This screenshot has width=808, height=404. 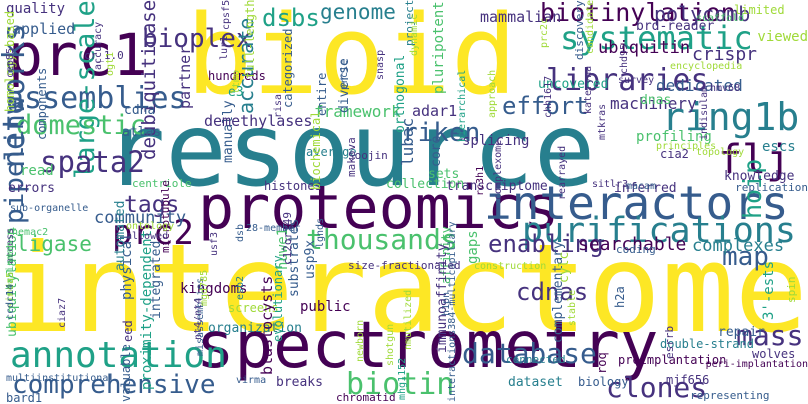 I want to click on word: interactors, so click(x=636, y=203).